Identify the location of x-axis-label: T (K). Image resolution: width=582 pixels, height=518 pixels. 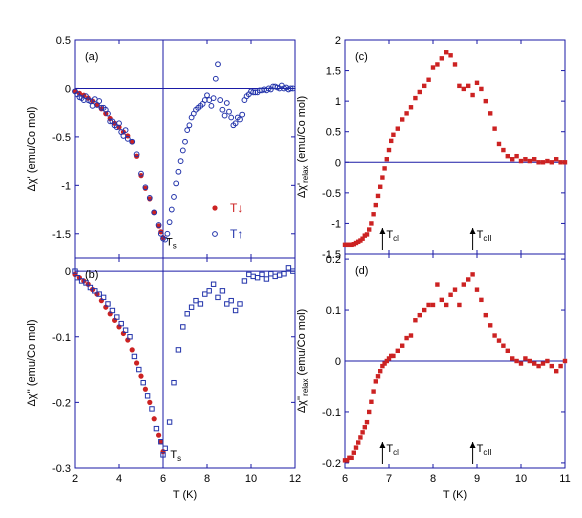
(455, 495).